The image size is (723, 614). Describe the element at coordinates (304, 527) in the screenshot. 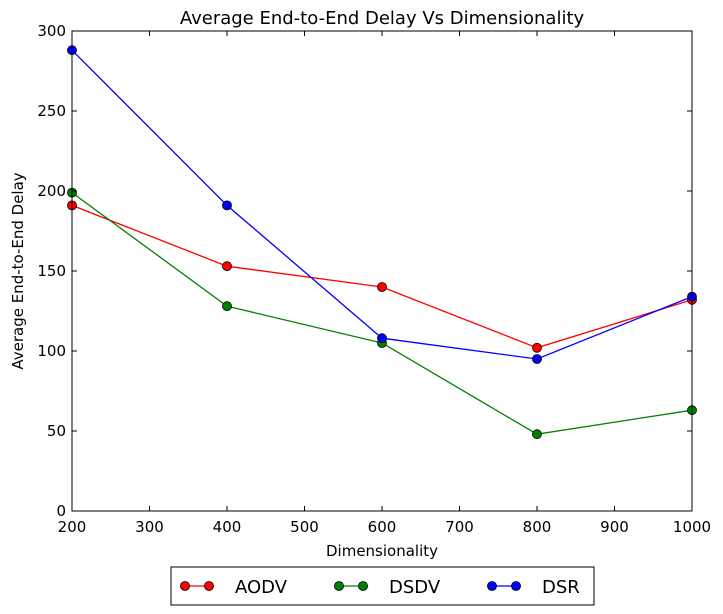

I see `x-tick-label: 500` at that location.